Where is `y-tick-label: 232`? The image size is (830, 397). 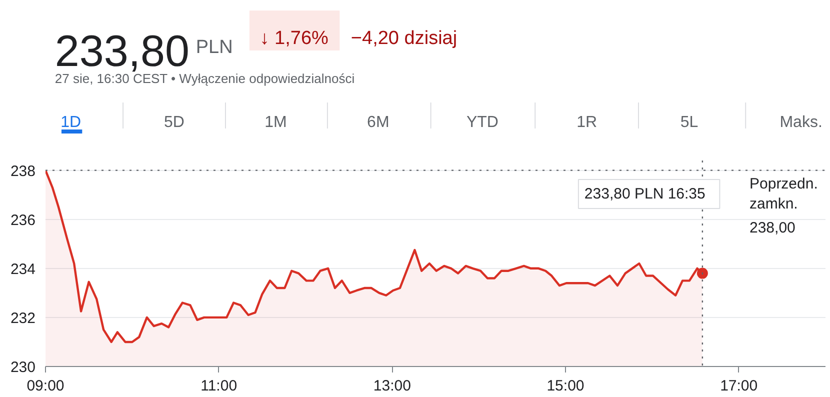
y-tick-label: 232 is located at coordinates (23, 318).